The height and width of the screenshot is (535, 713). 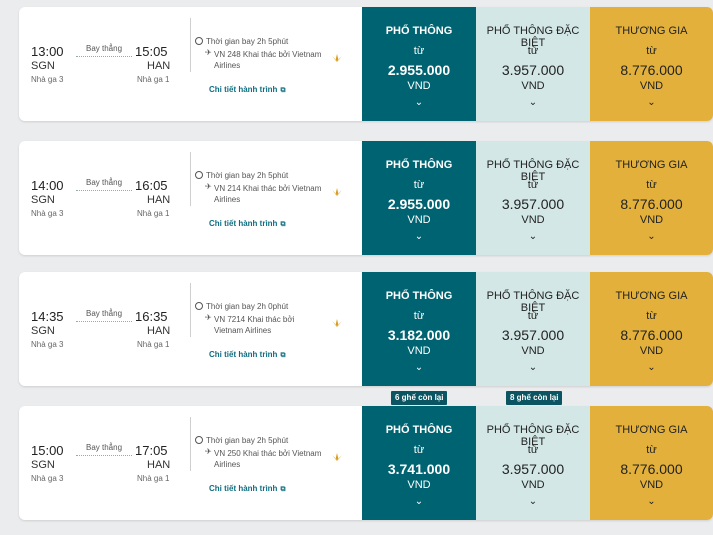 I want to click on flight-number-line1: VN 214 Khai thác bởi Vietnam, so click(x=268, y=188).